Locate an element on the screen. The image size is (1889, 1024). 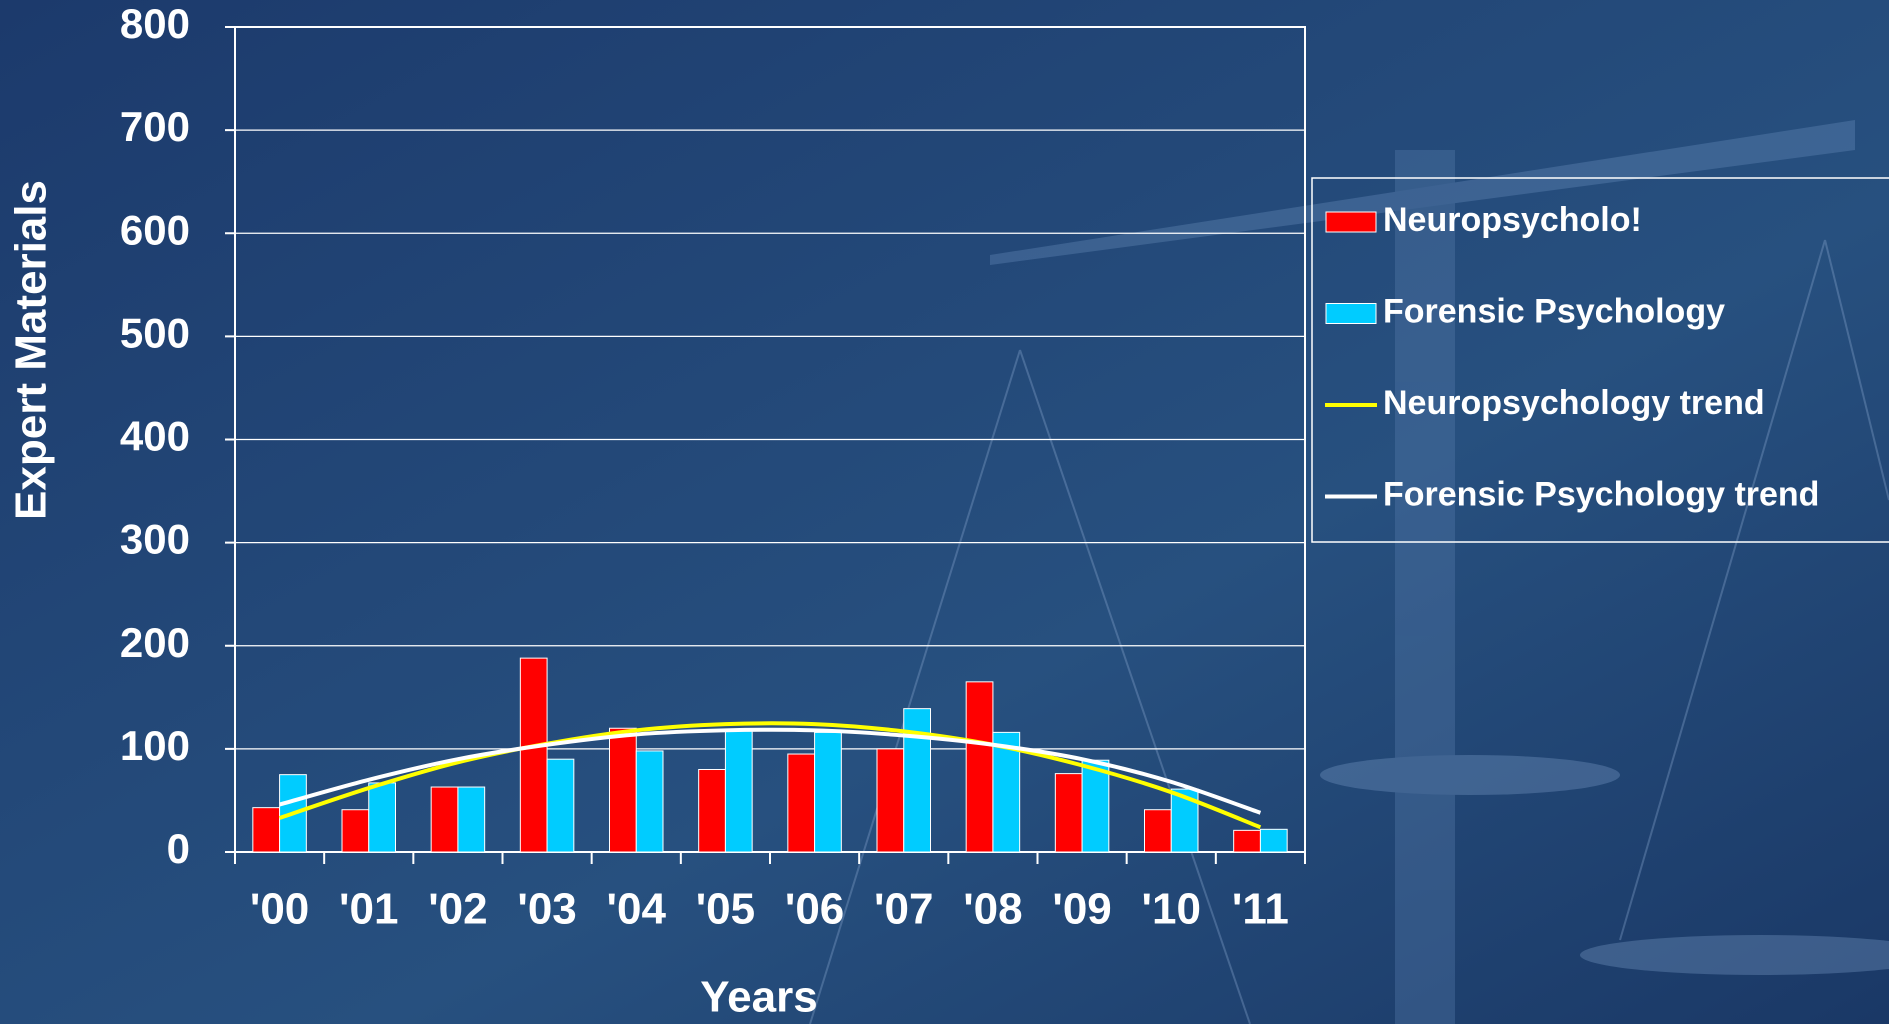
y-tick-label: 500 is located at coordinates (155, 332).